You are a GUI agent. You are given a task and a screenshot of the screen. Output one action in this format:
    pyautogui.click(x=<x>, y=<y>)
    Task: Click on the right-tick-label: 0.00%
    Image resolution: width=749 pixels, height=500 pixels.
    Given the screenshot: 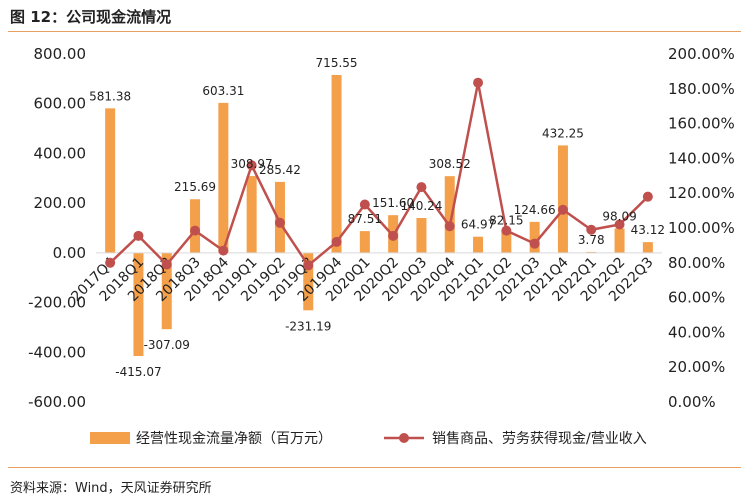 What is the action you would take?
    pyautogui.click(x=692, y=402)
    